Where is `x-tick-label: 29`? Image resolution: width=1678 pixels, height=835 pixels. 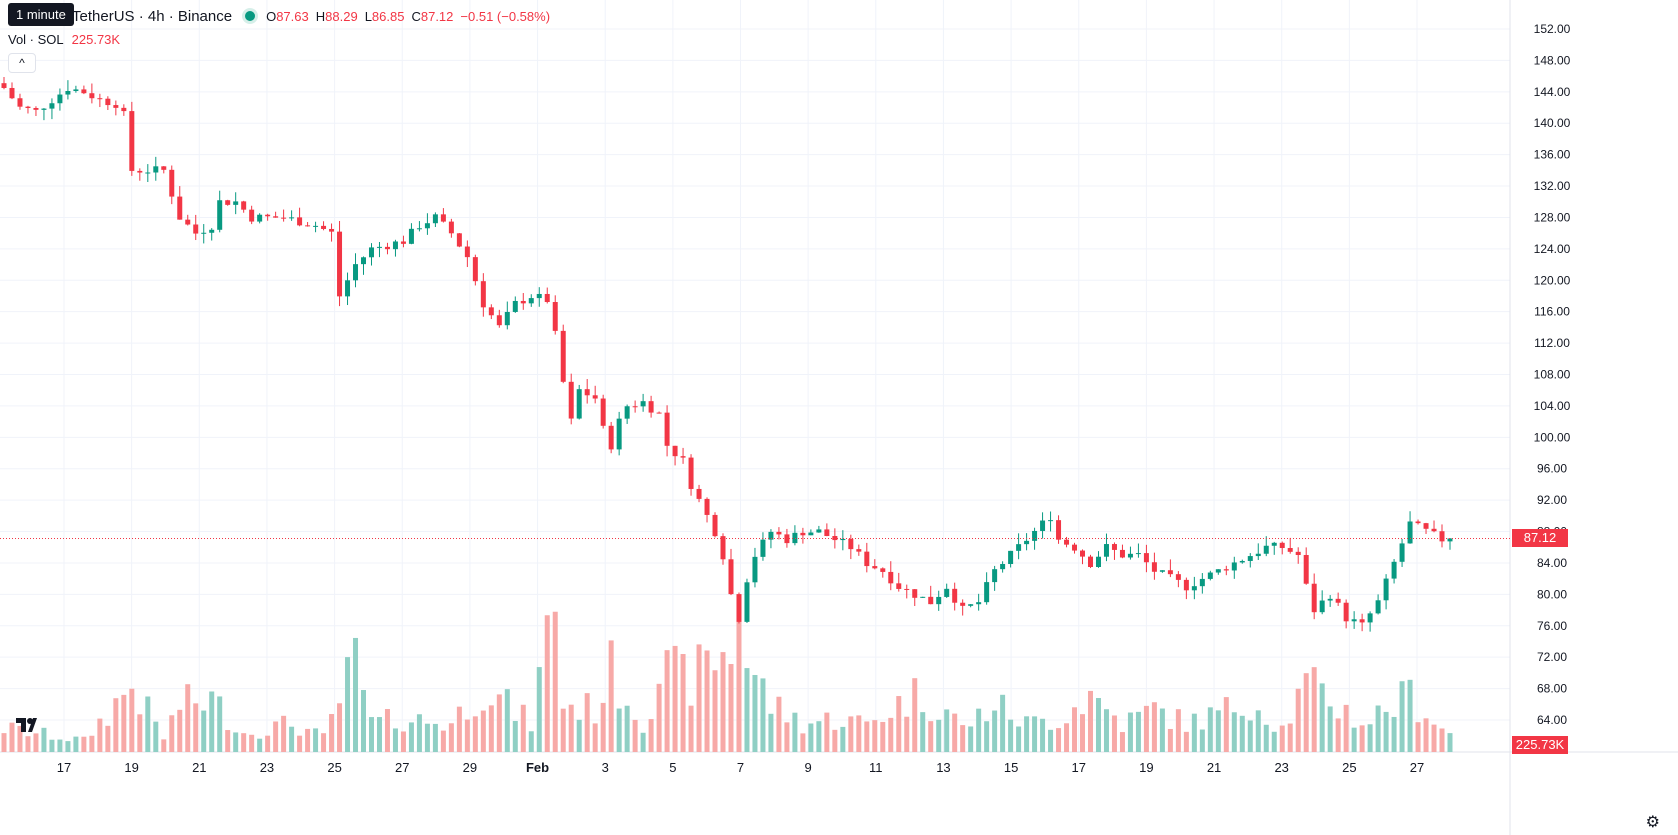
x-tick-label: 29 is located at coordinates (470, 767).